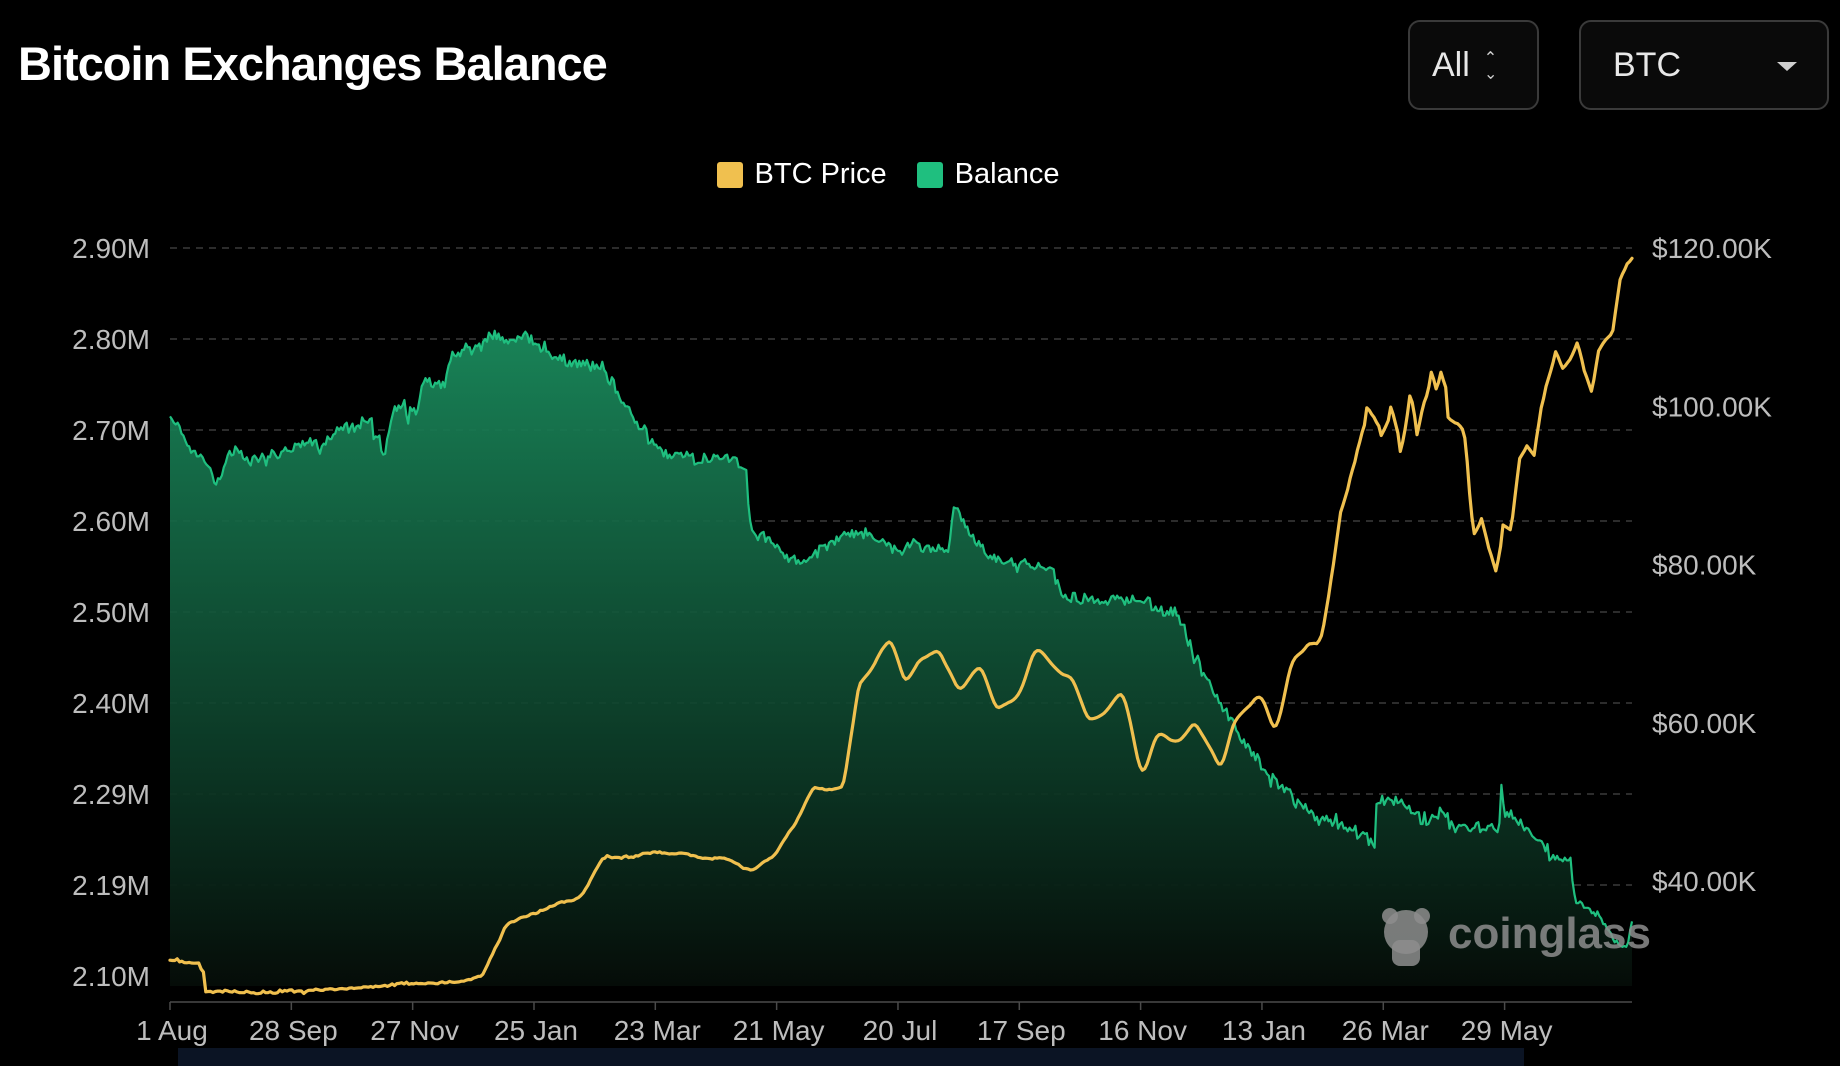 The width and height of the screenshot is (1840, 1066). What do you see at coordinates (536, 1030) in the screenshot?
I see `x-tick-label: 25 Jan` at bounding box center [536, 1030].